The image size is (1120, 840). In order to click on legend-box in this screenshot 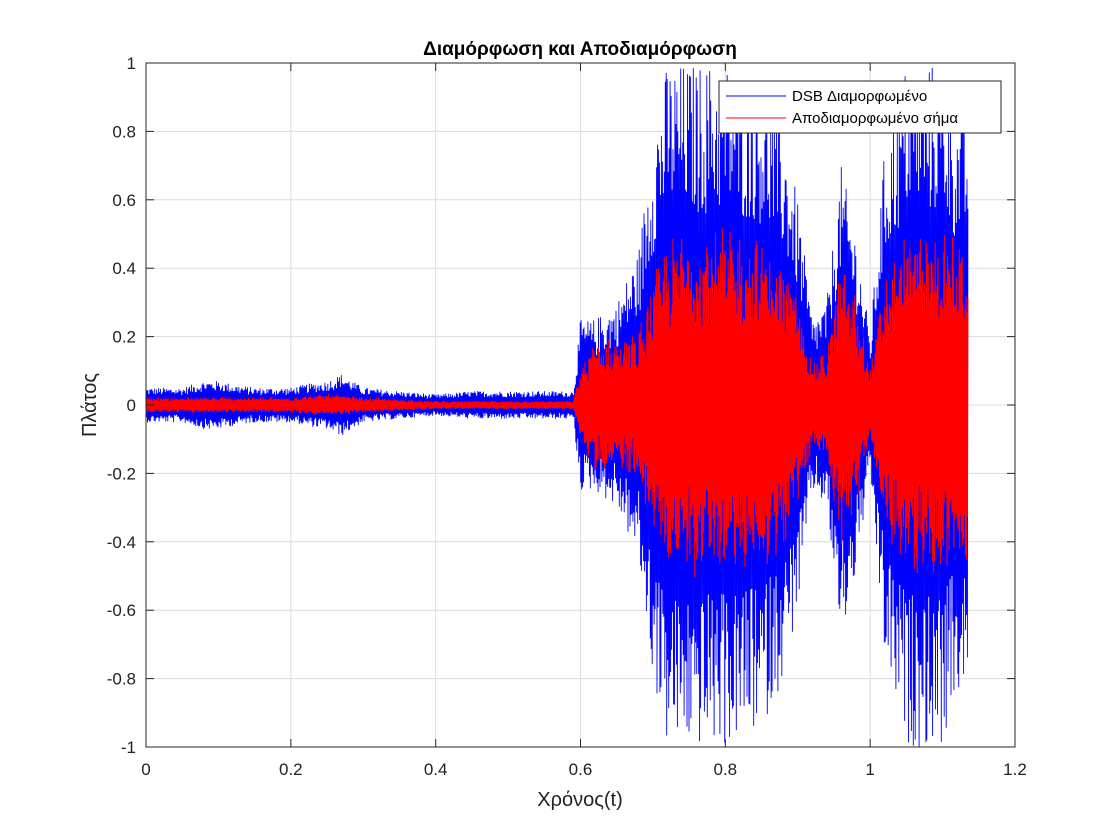, I will do `click(860, 107)`.